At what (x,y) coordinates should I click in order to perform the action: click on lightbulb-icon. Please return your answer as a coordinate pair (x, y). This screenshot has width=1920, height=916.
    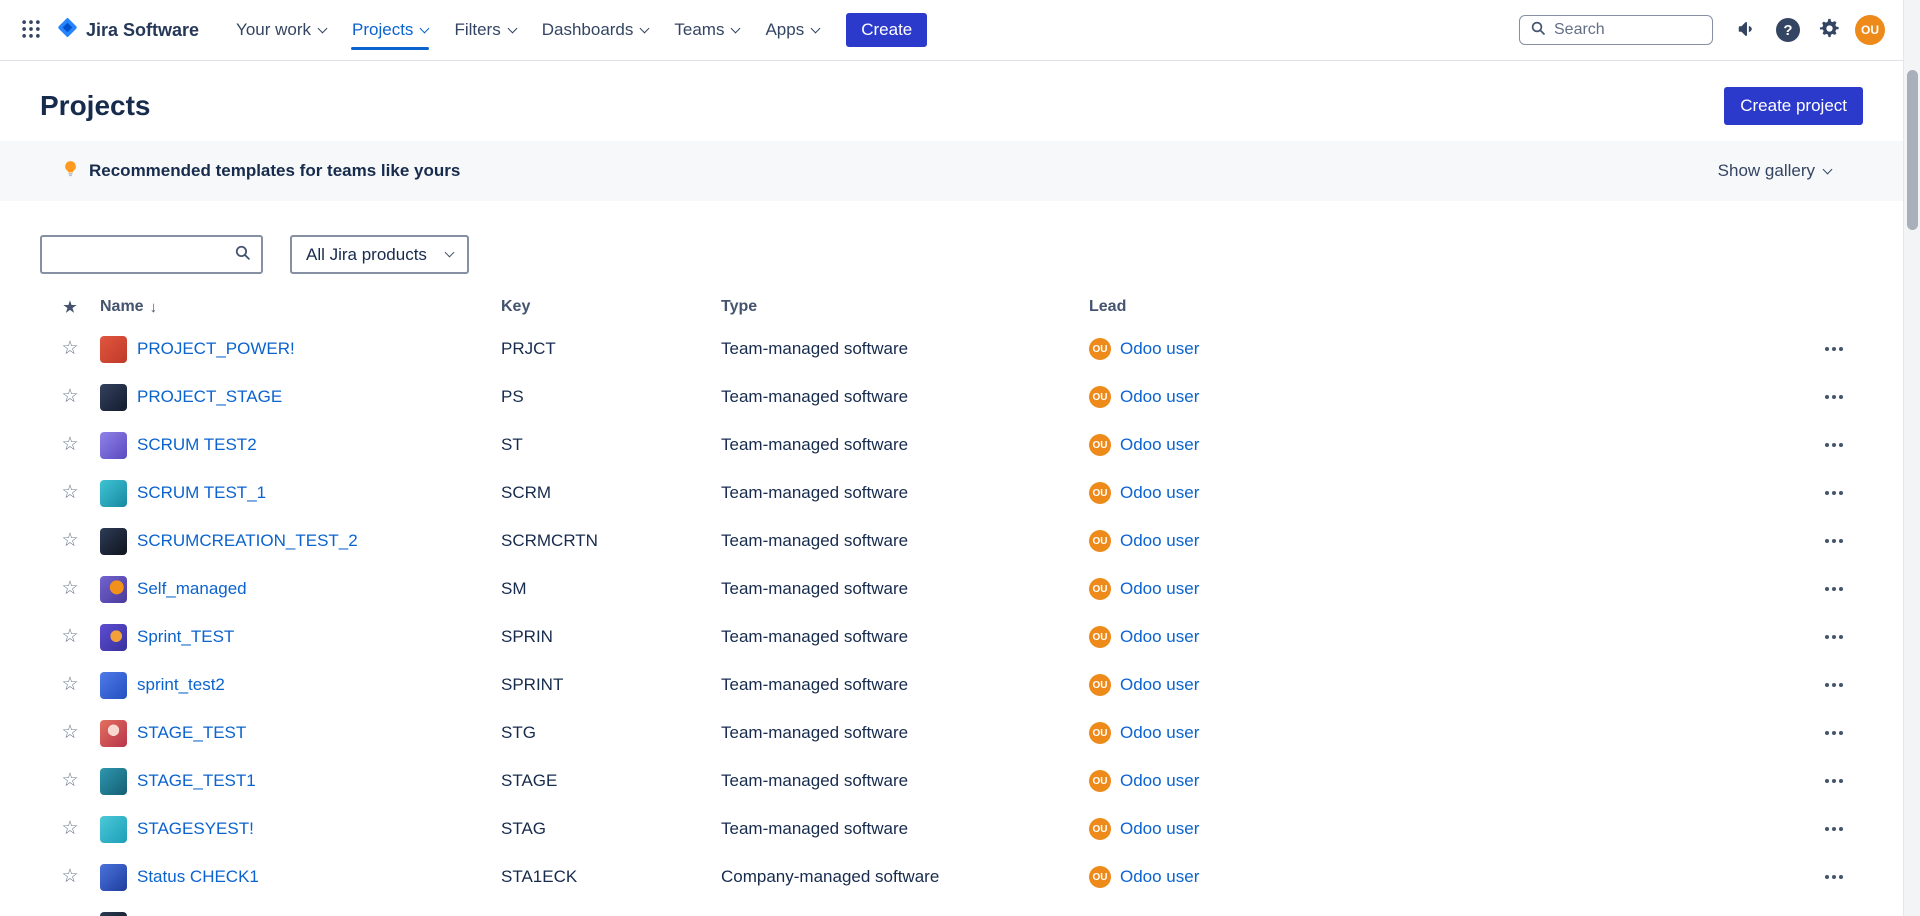
    Looking at the image, I should click on (70, 171).